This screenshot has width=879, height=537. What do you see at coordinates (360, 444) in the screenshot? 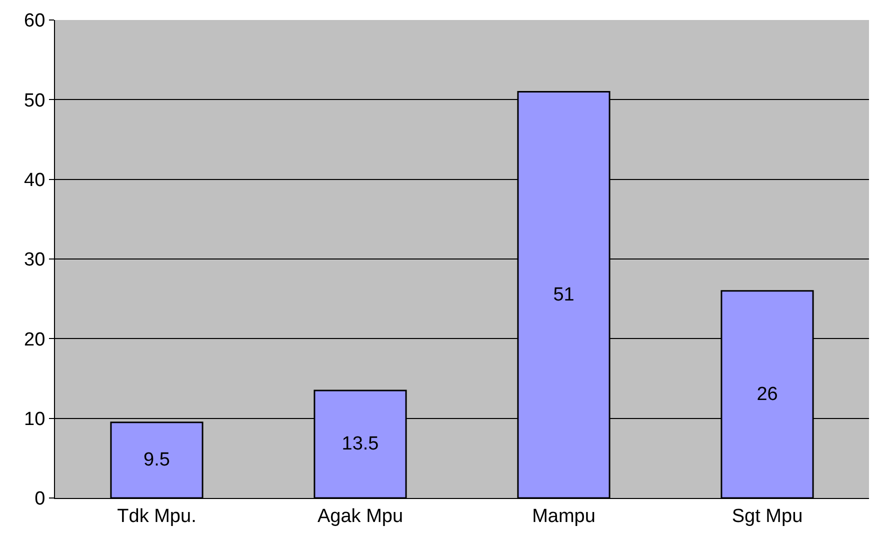
I see `data-label: 13.5` at bounding box center [360, 444].